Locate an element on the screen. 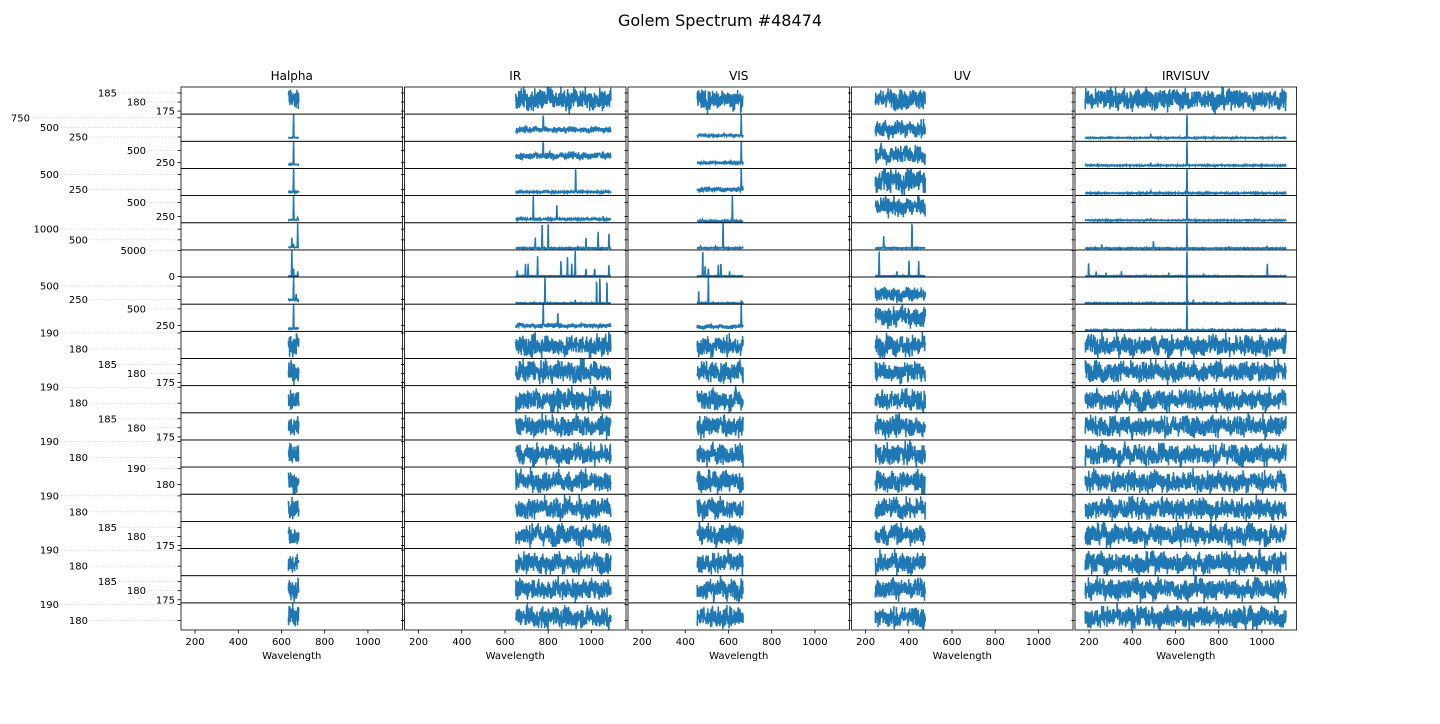 The height and width of the screenshot is (724, 1440). column-title: IR is located at coordinates (515, 76).